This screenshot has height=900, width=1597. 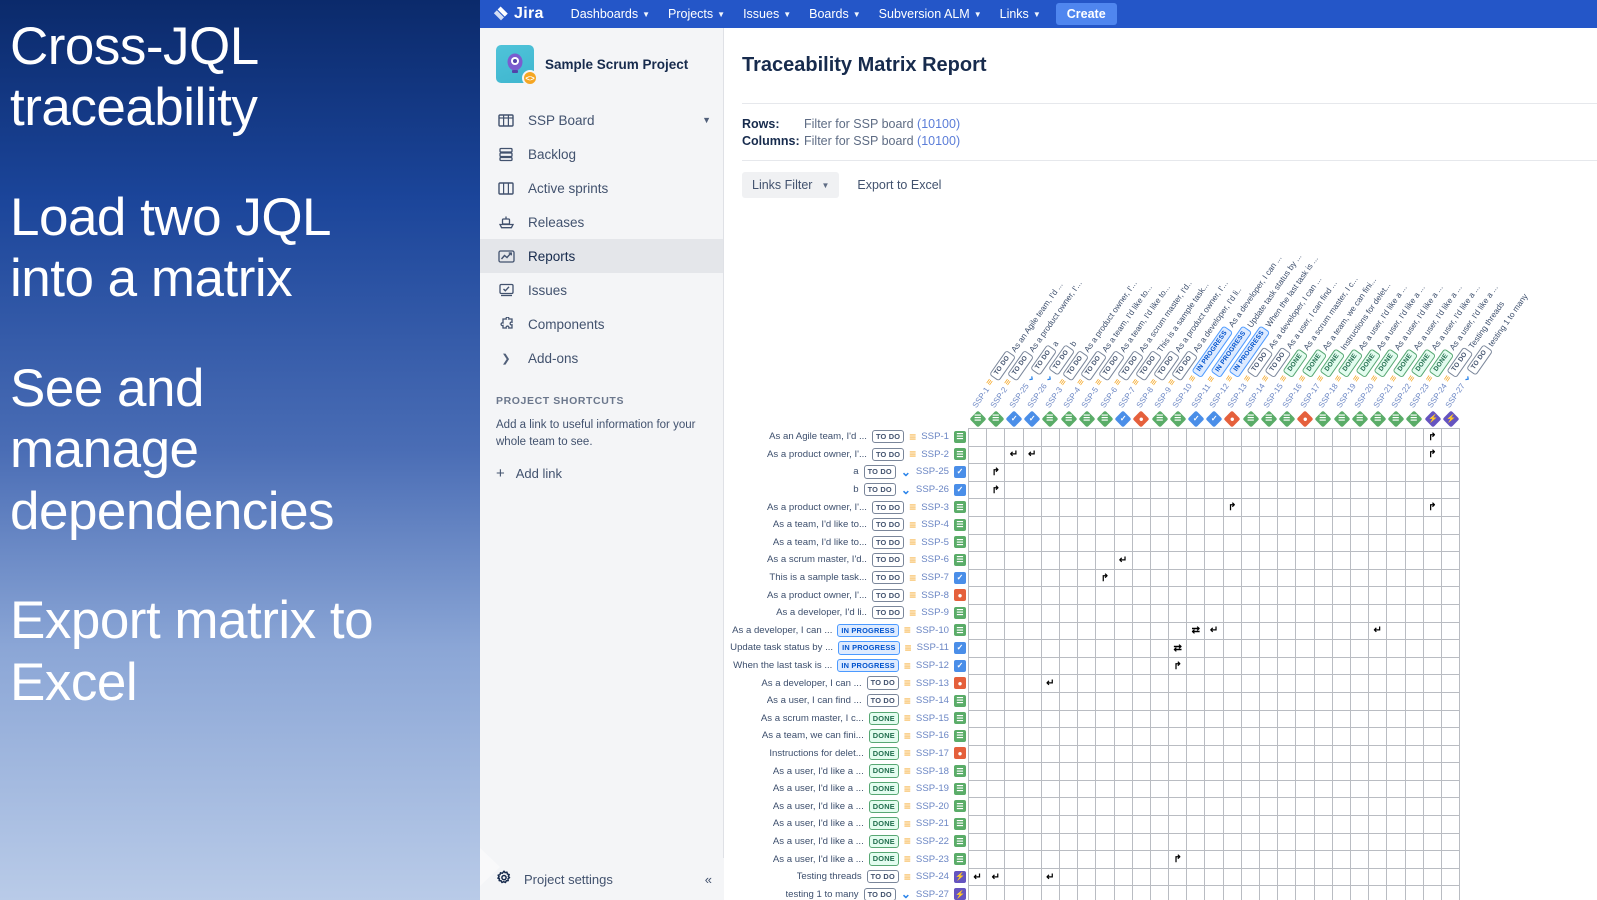 I want to click on row-issue-key: SSP-10, so click(x=932, y=630).